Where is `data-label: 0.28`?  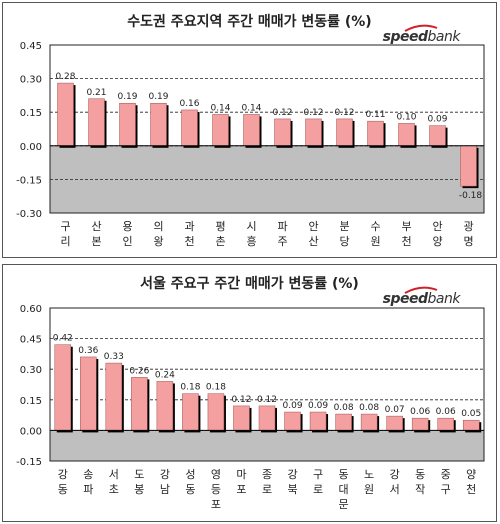
data-label: 0.28 is located at coordinates (65, 77).